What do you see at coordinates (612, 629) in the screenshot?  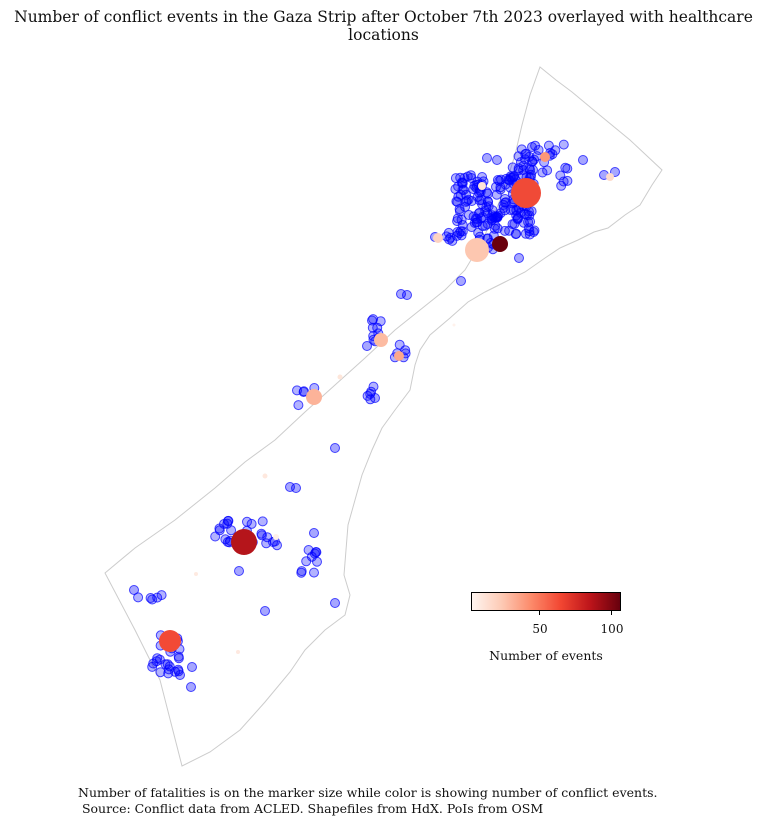 I see `colorbar-tick-label-100: 100` at bounding box center [612, 629].